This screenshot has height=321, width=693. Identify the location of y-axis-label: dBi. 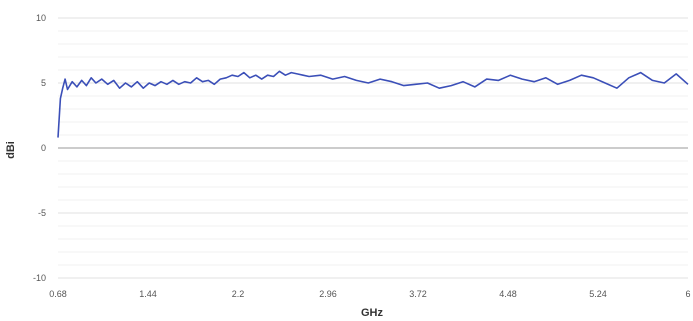
(11, 150).